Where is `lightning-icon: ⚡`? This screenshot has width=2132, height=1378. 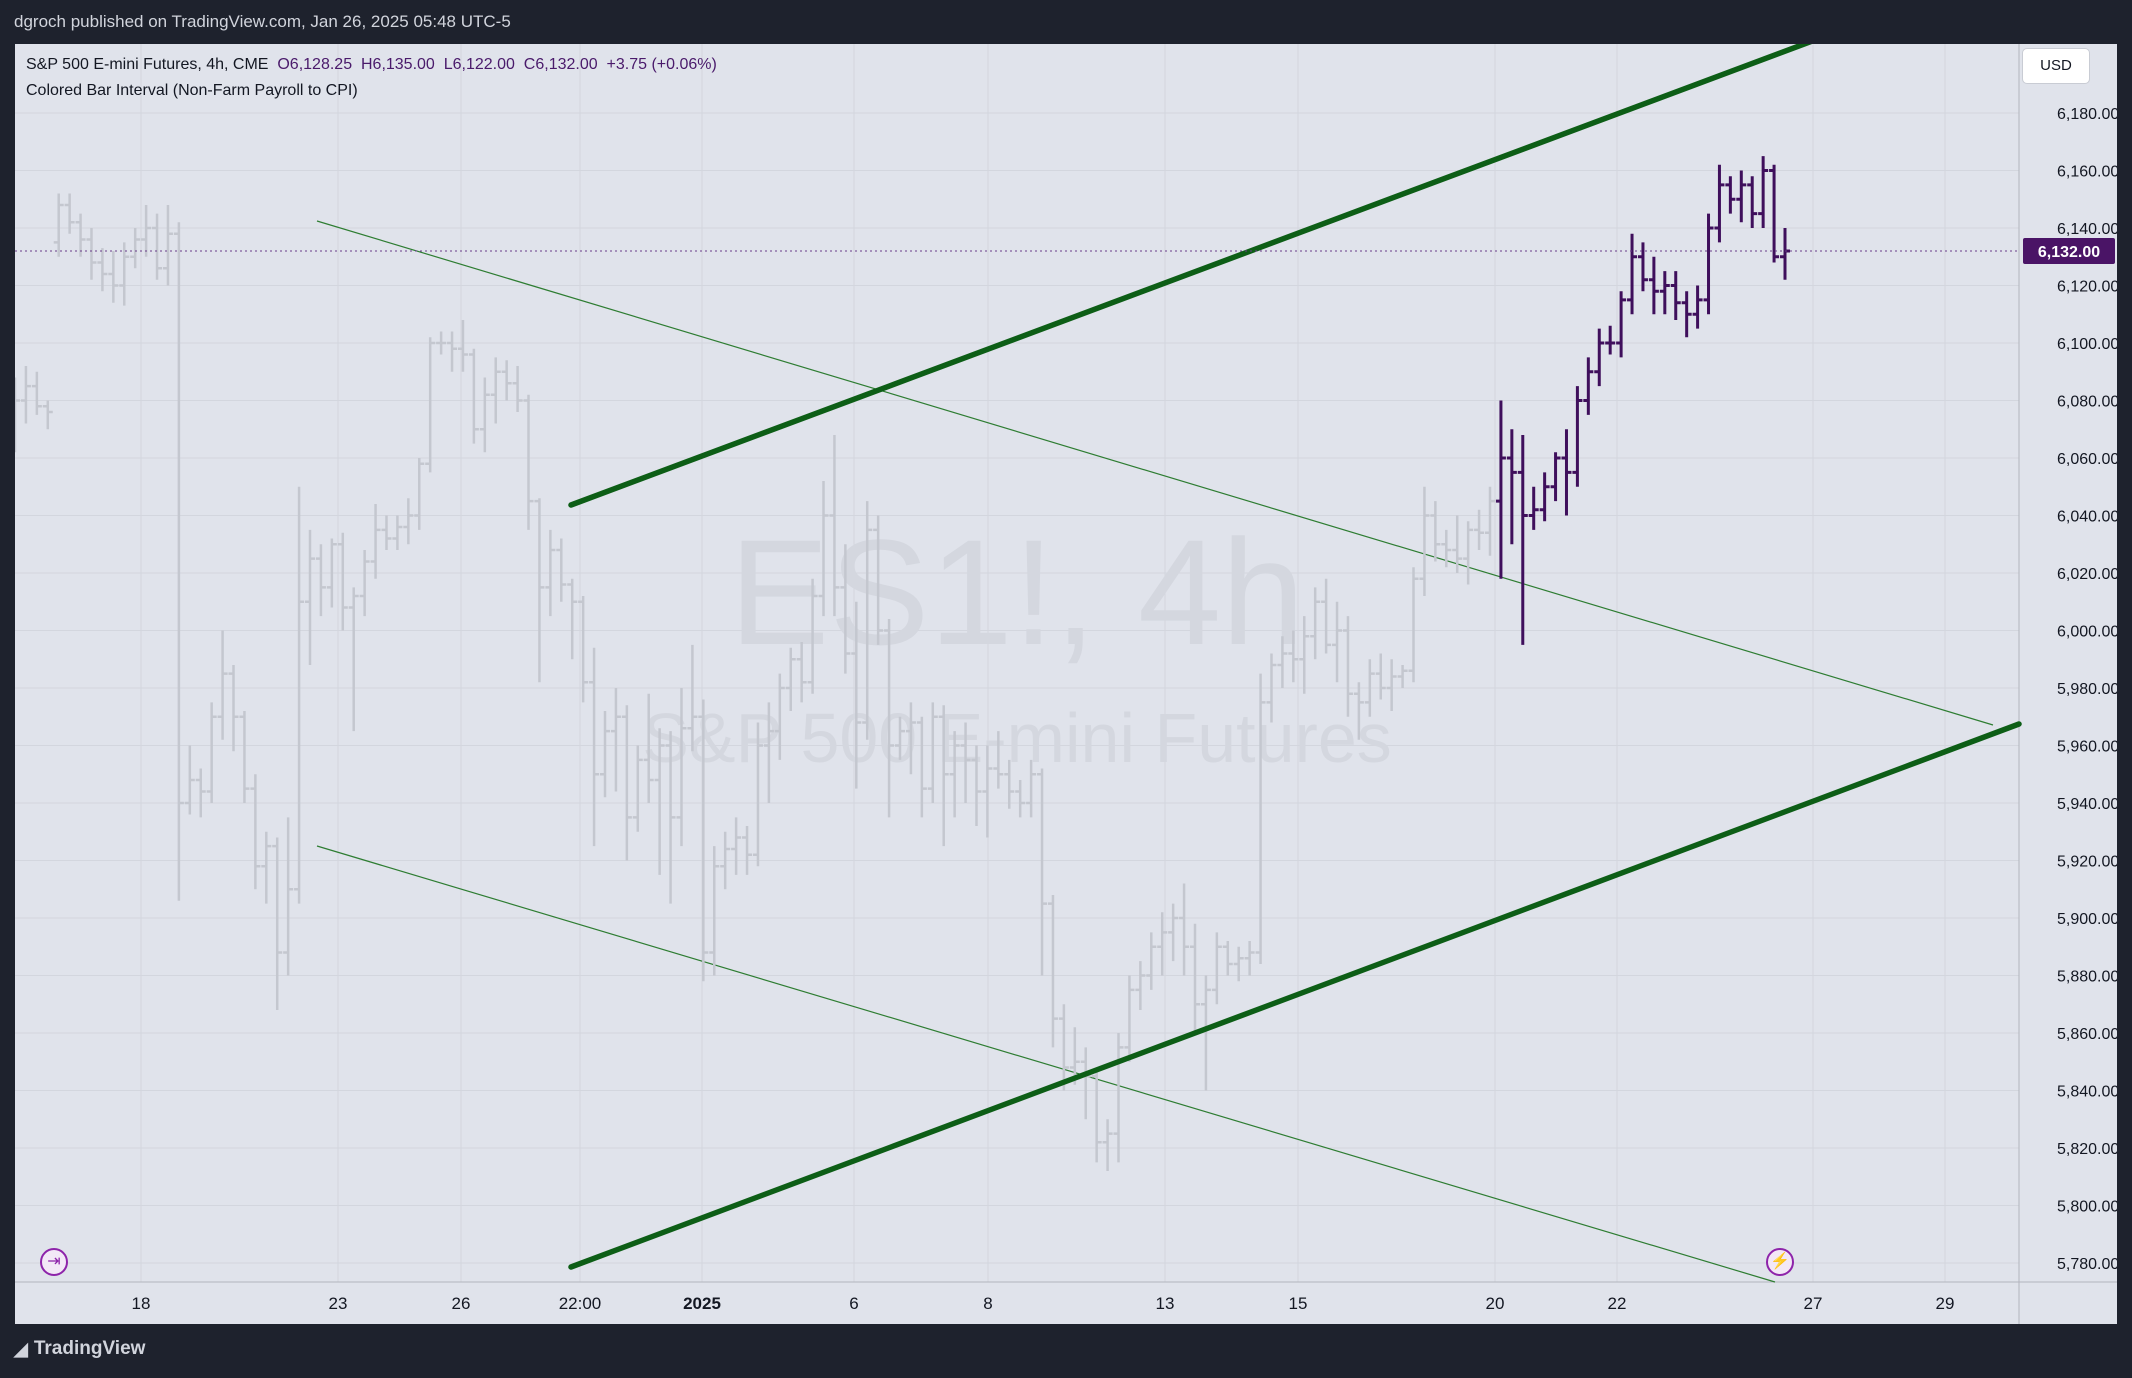
lightning-icon: ⚡ is located at coordinates (1780, 1262).